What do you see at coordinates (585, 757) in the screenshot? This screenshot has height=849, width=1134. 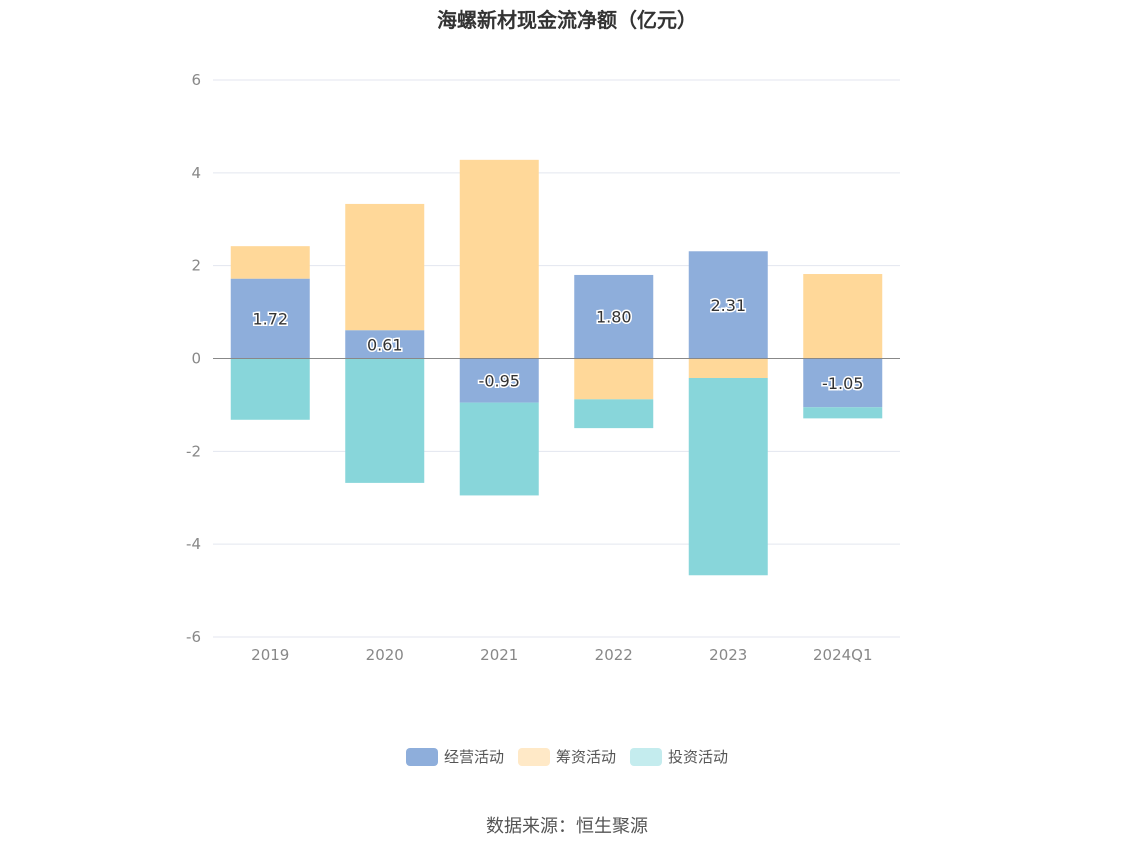 I see `legend-label-financing: 筹资活动` at bounding box center [585, 757].